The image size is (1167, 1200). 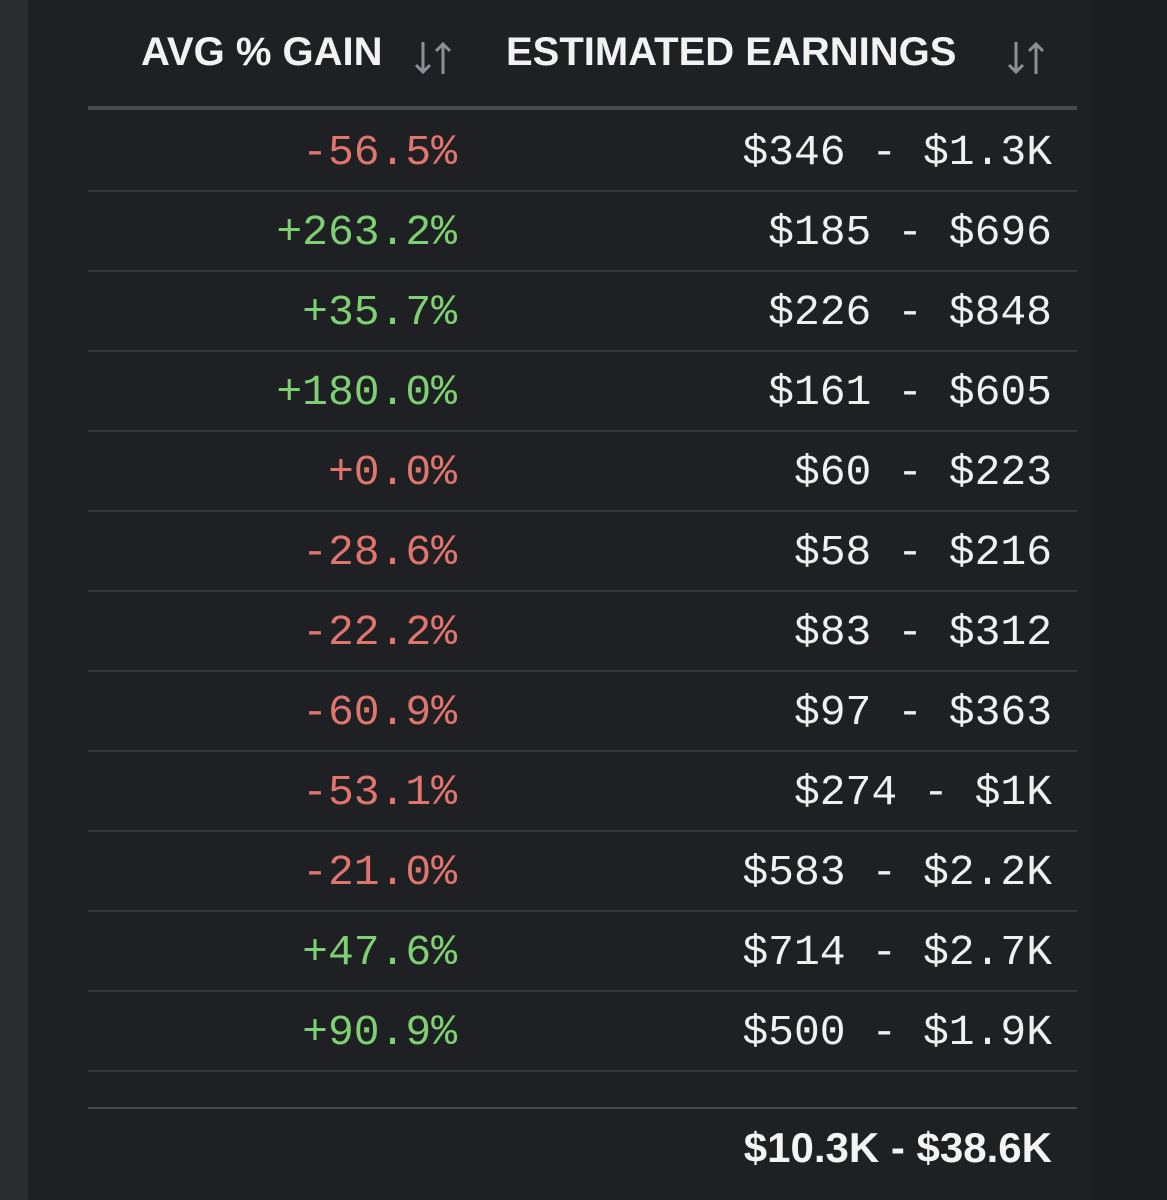 What do you see at coordinates (922, 552) in the screenshot?
I see `earnings-cell: $58 - $216` at bounding box center [922, 552].